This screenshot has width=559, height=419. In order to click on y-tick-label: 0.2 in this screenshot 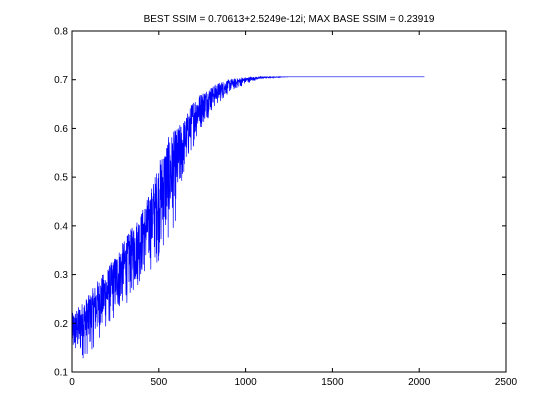, I will do `click(61, 324)`.